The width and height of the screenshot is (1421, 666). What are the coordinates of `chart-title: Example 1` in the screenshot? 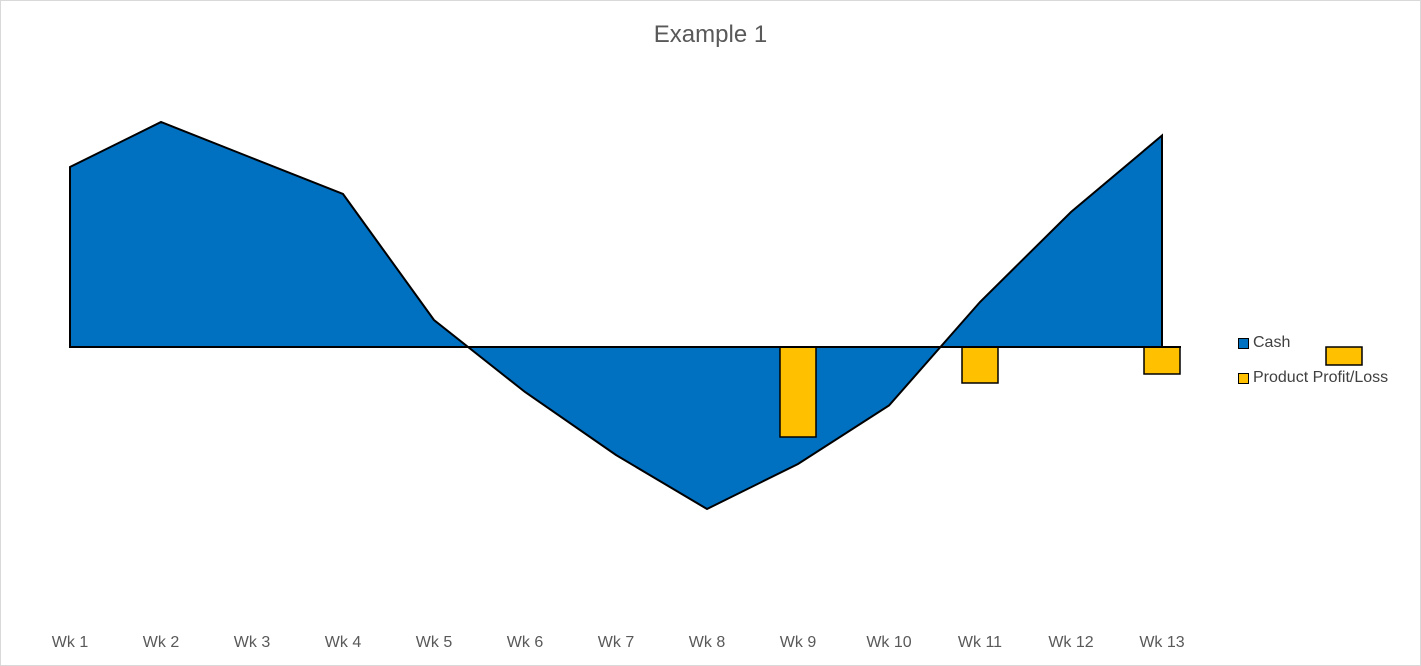 It's located at (710, 34).